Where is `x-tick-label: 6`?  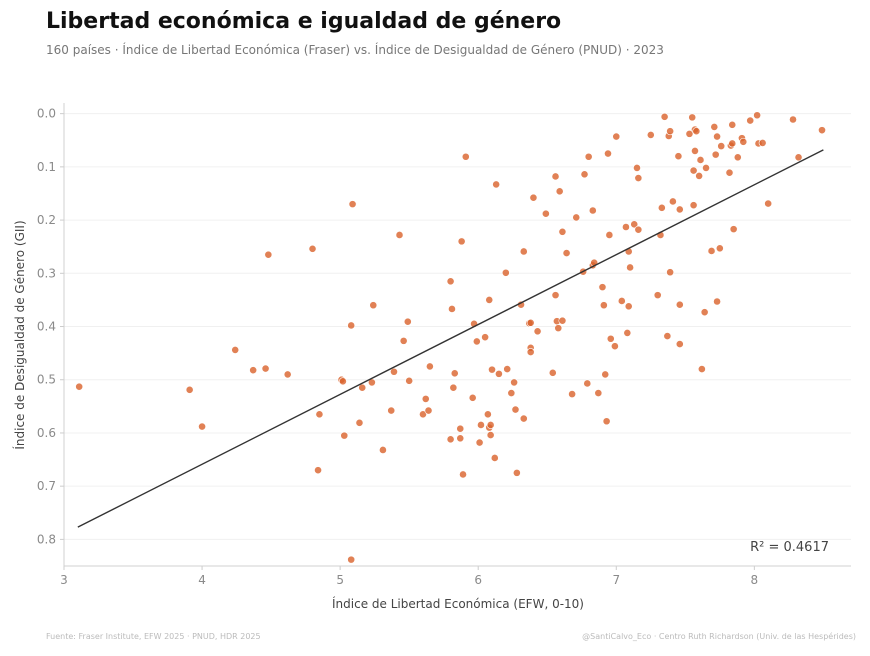 x-tick-label: 6 is located at coordinates (478, 580).